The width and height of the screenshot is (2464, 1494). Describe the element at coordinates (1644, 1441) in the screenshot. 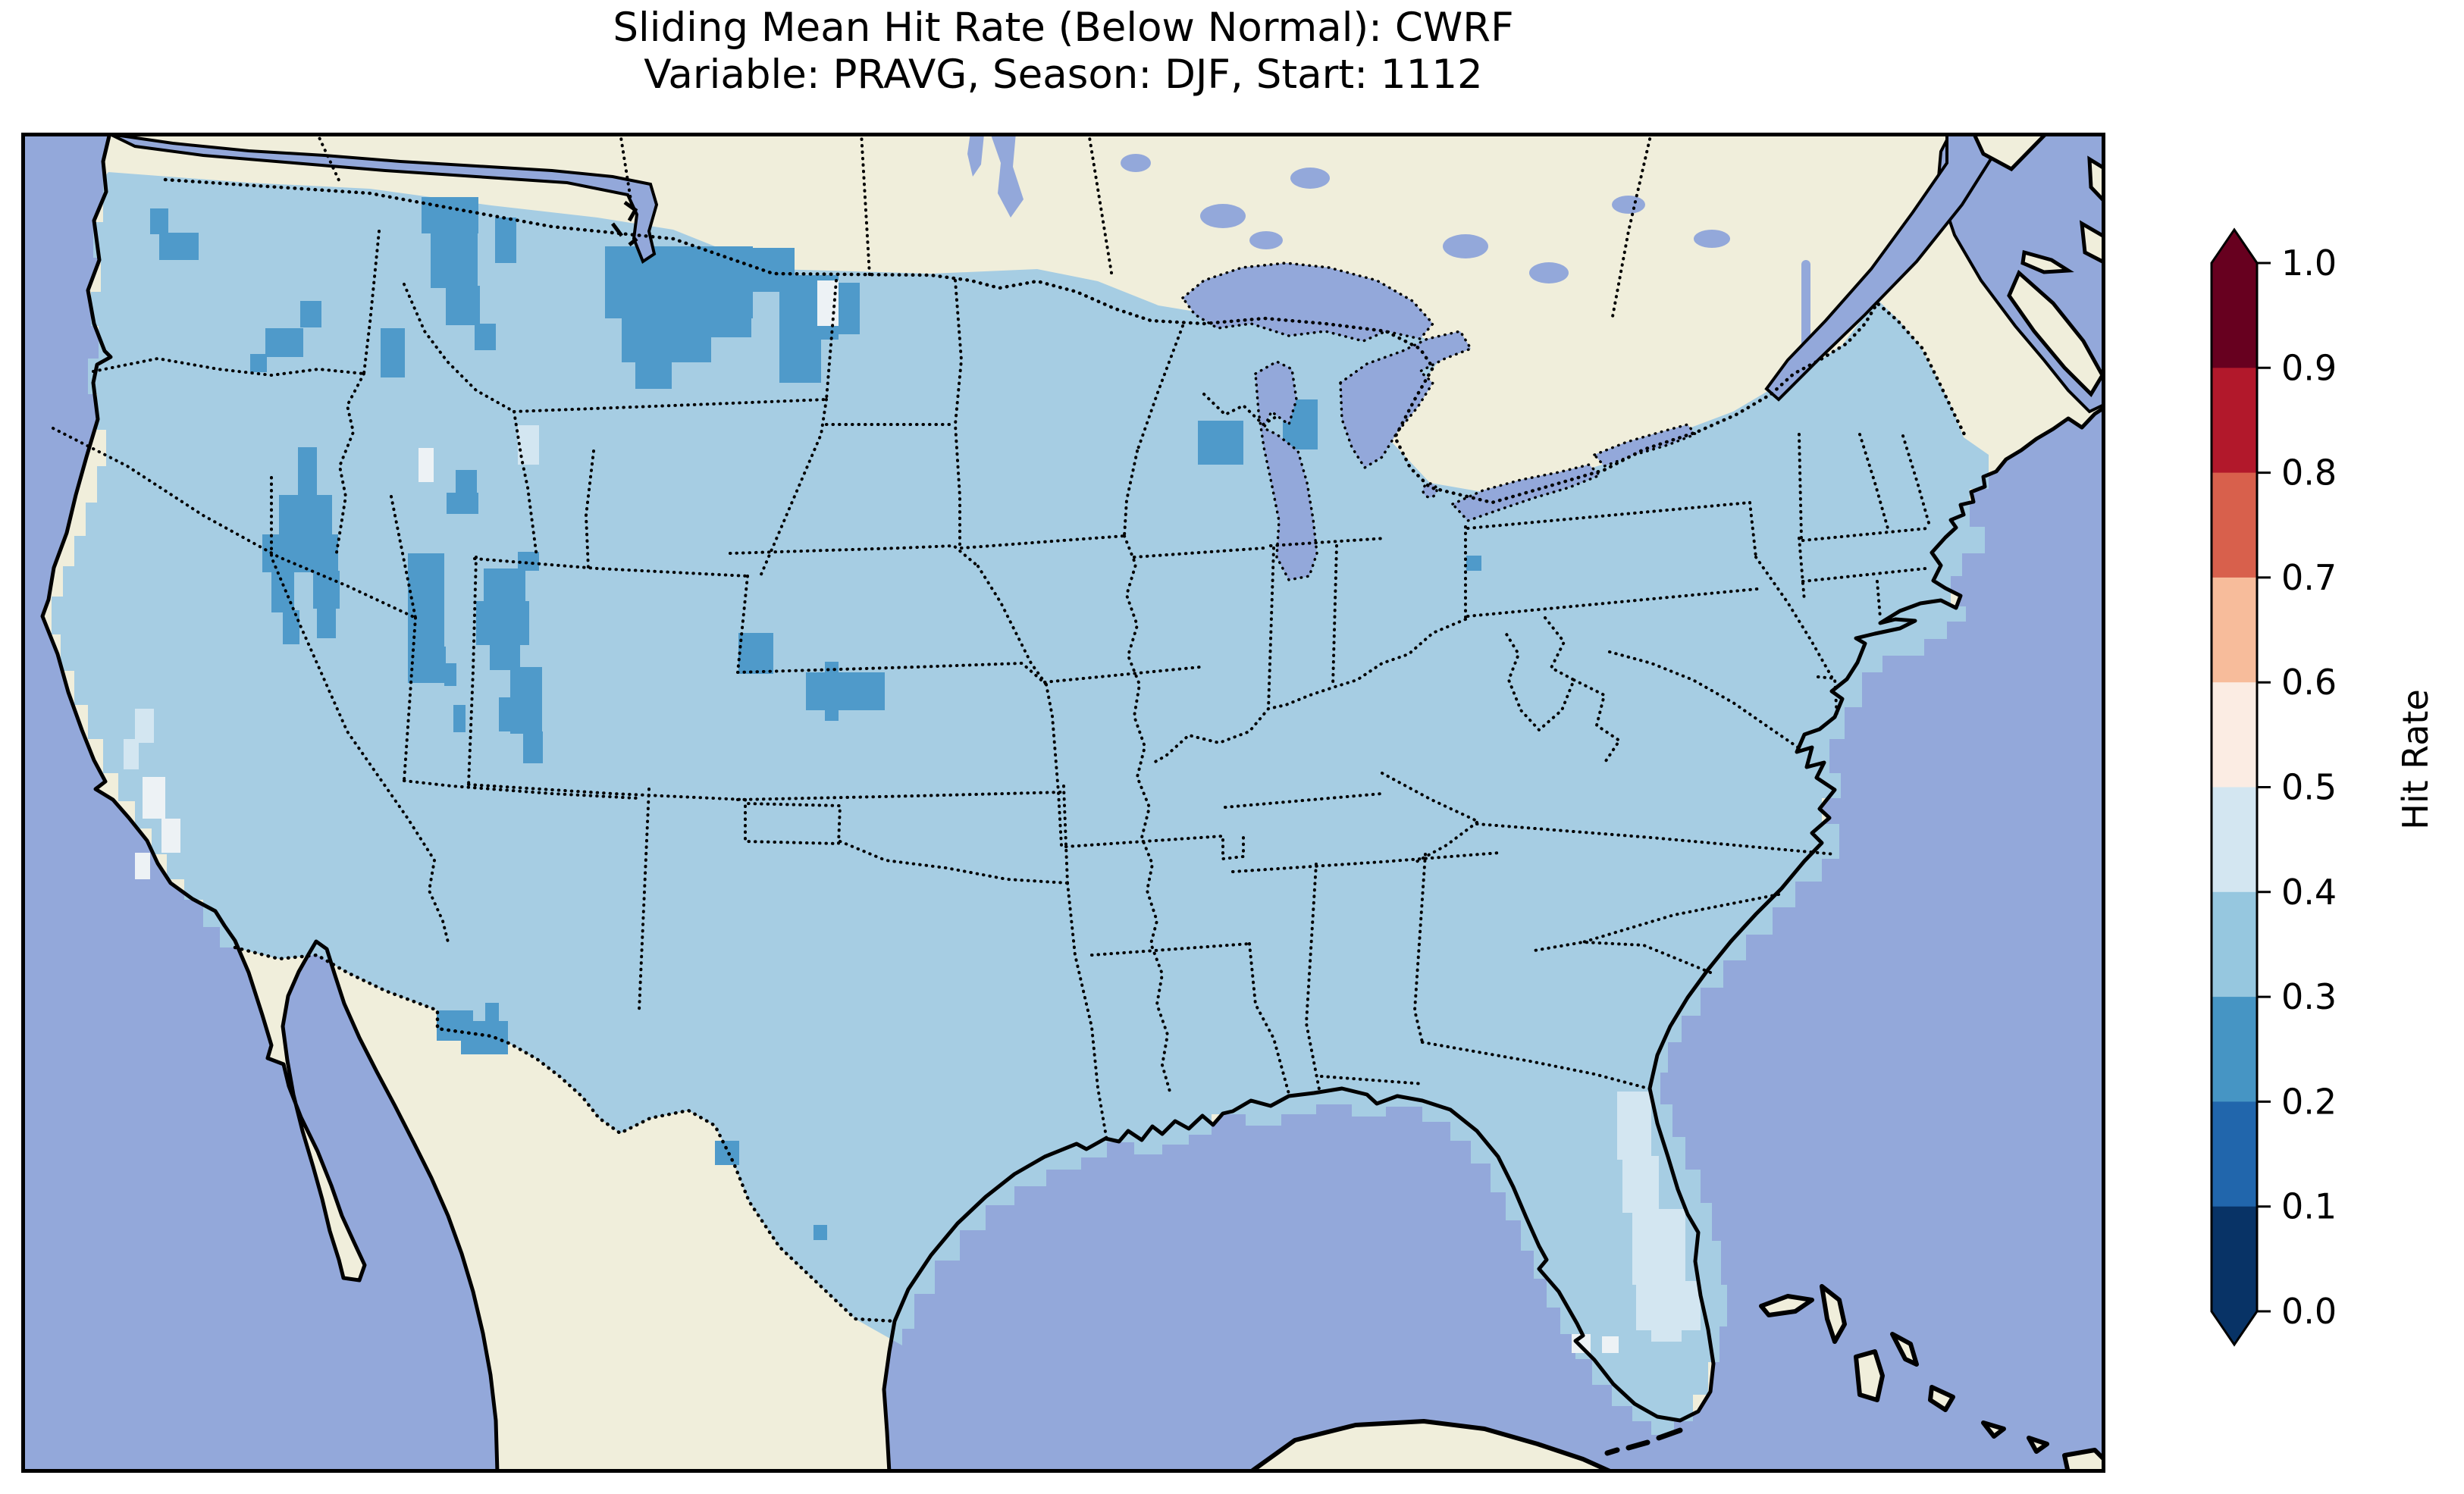

I see `florida-keys` at that location.